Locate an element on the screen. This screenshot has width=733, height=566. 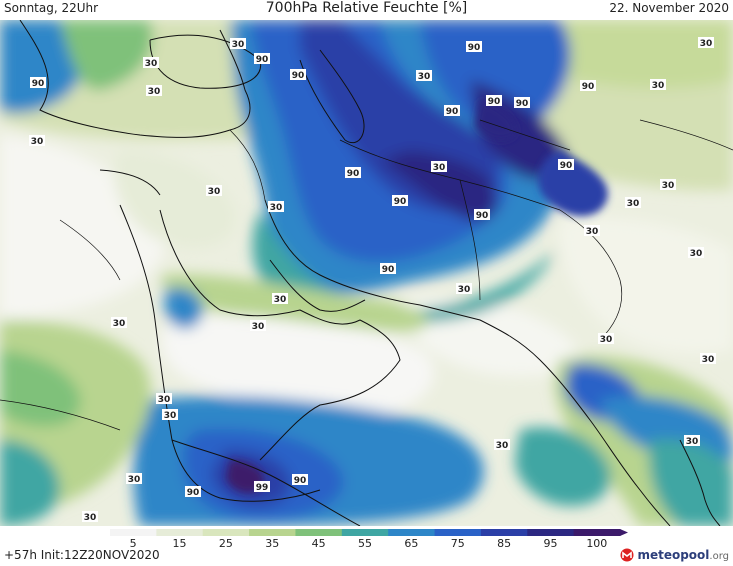
legend-tick-label: 35 is located at coordinates (272, 542).